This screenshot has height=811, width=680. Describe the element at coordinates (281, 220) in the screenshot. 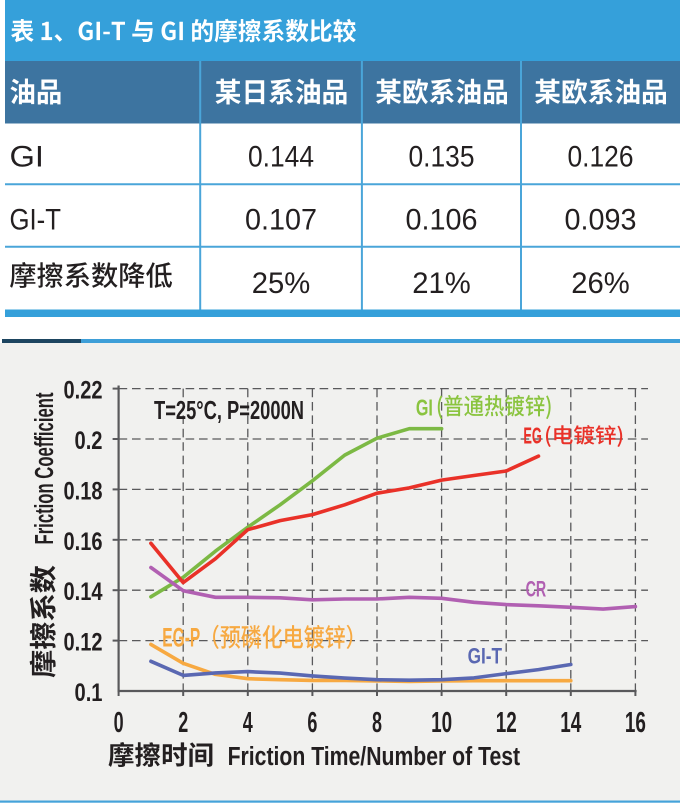

I see `svg-text: 0.107` at that location.